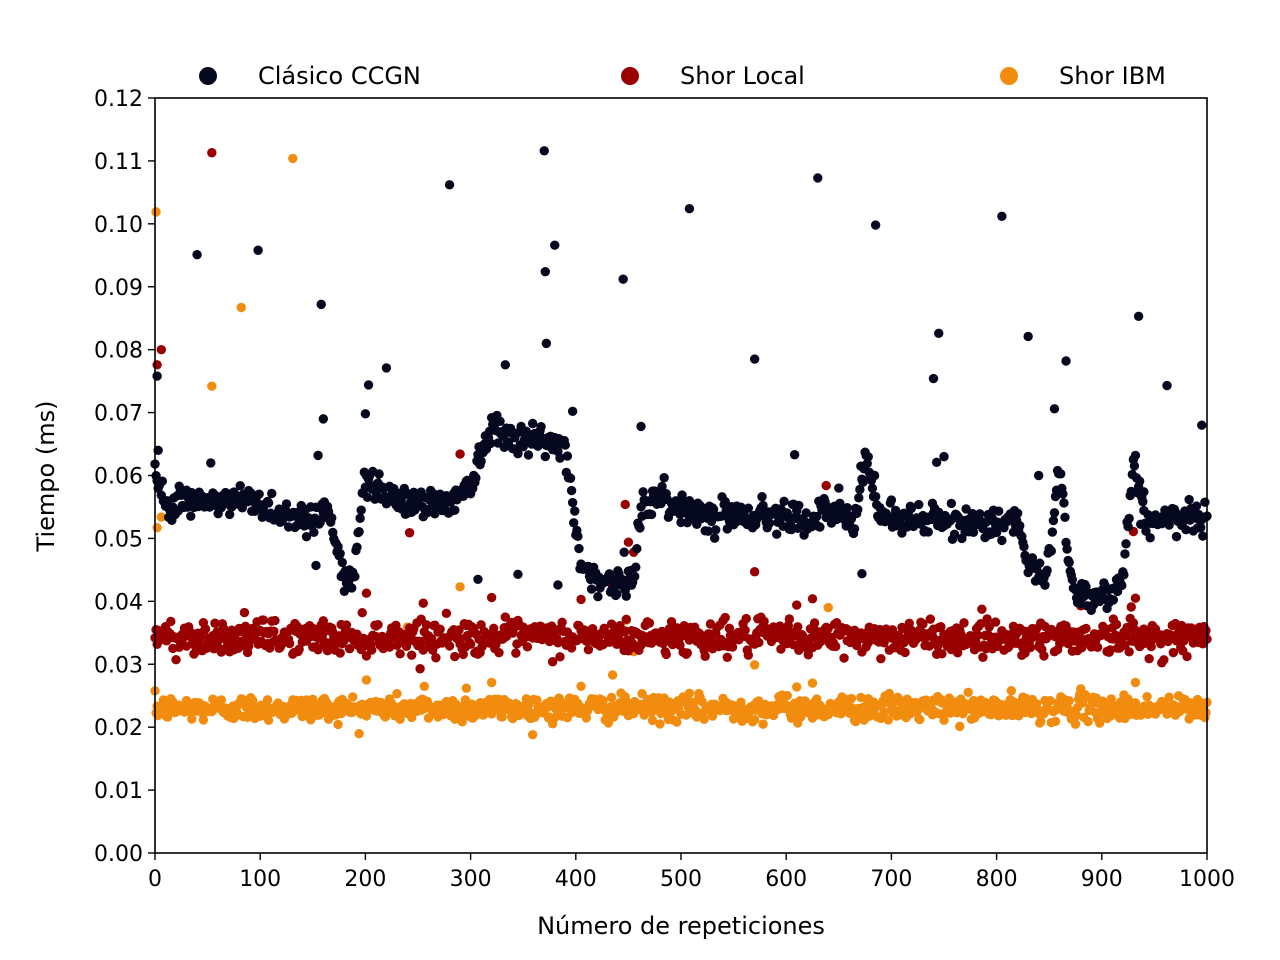  I want to click on legend: Clásico CCGN Shor Local Shor IBM, so click(682, 76).